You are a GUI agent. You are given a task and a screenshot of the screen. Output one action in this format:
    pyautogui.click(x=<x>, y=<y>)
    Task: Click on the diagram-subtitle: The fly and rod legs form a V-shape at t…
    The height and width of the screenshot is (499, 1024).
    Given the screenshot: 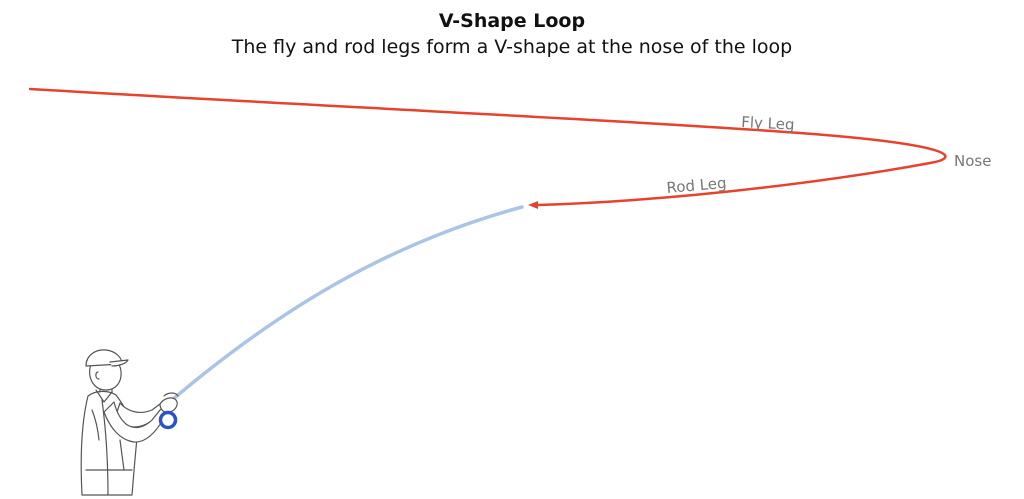 What is the action you would take?
    pyautogui.click(x=512, y=47)
    